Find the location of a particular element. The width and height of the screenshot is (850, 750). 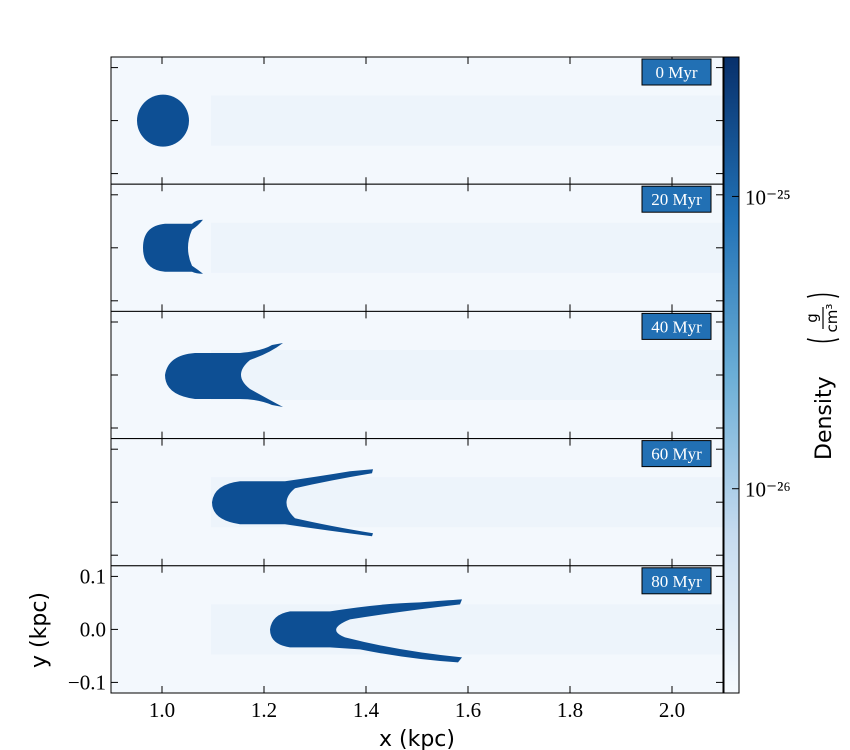

y-axis-label: y (kpc) is located at coordinates (39, 630).